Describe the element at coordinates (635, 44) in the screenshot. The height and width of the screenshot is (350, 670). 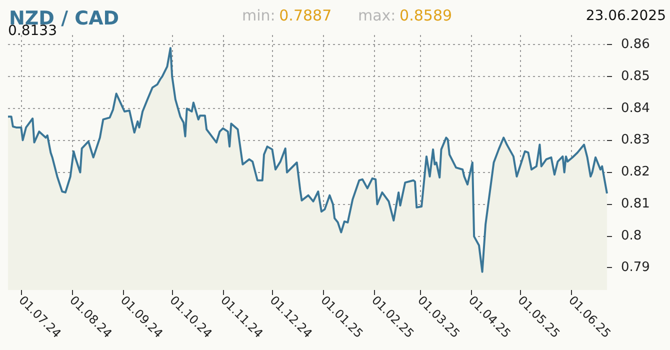
I see `y-tick-label: 0.86` at that location.